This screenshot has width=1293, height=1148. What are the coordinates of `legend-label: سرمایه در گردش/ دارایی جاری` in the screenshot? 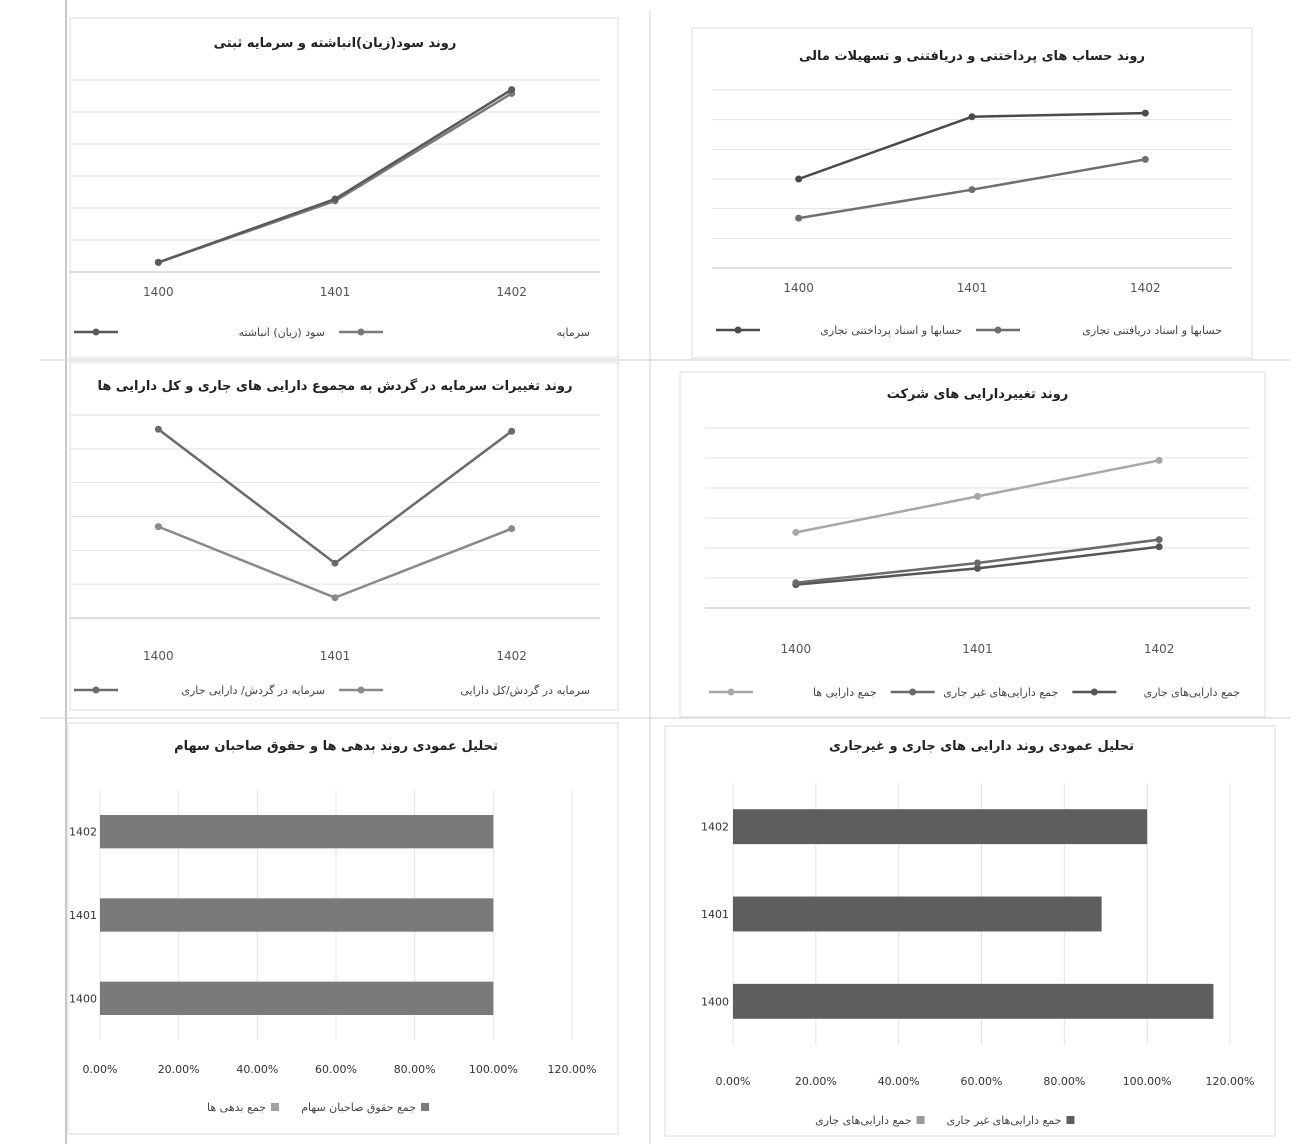 It's located at (253, 690).